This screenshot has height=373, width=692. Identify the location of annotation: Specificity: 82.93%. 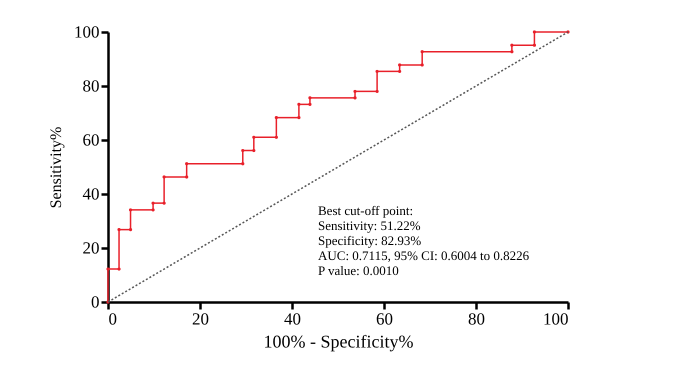
(370, 240).